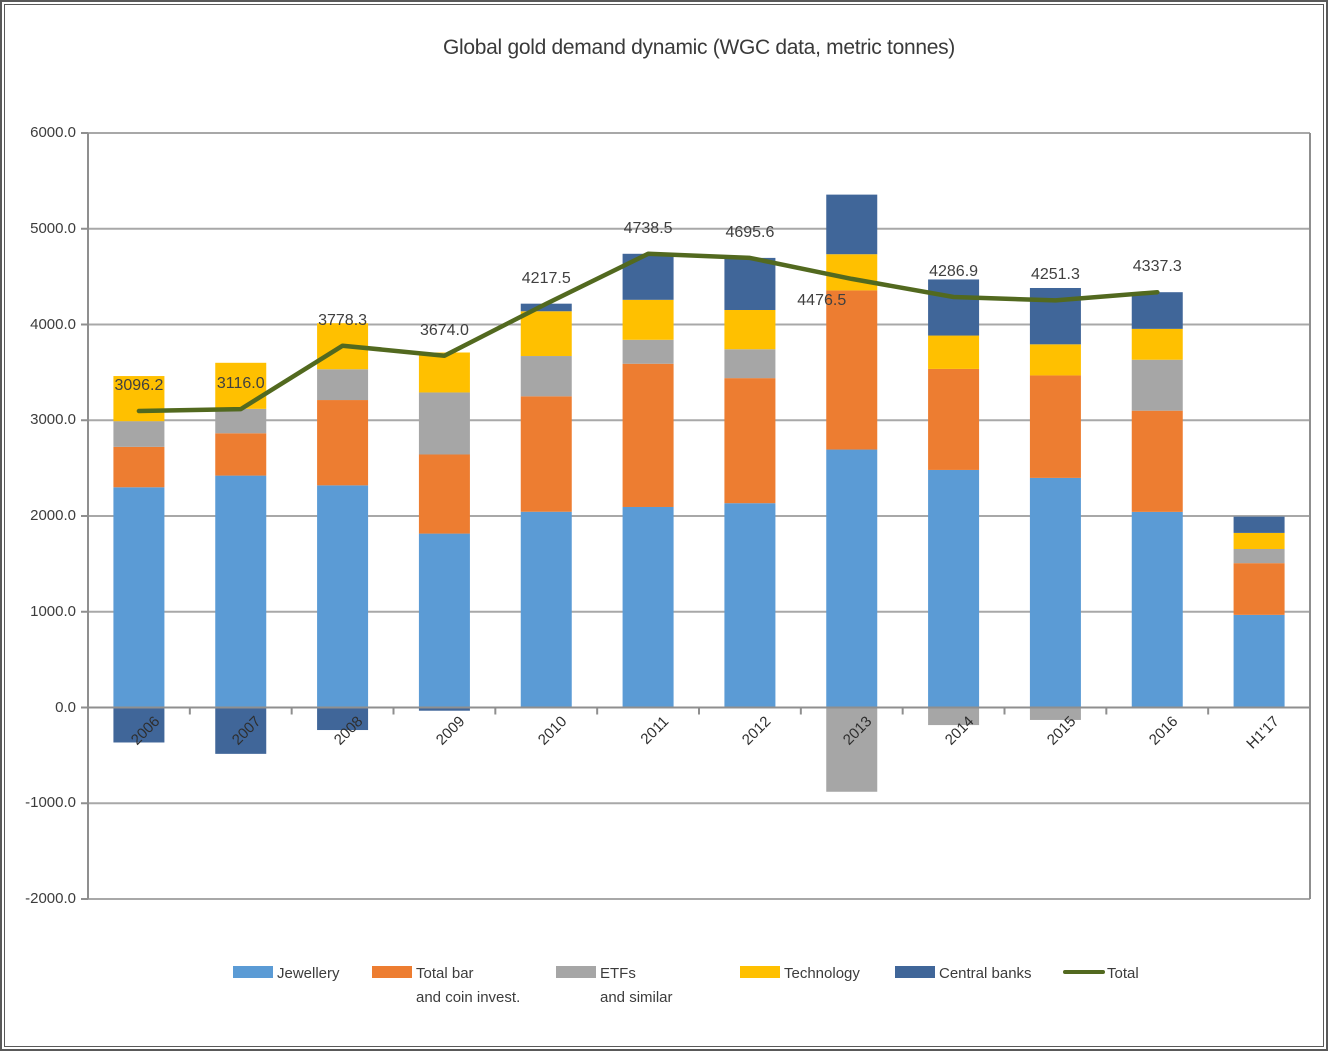 The image size is (1328, 1051). I want to click on data-label-total: 4217.5, so click(546, 278).